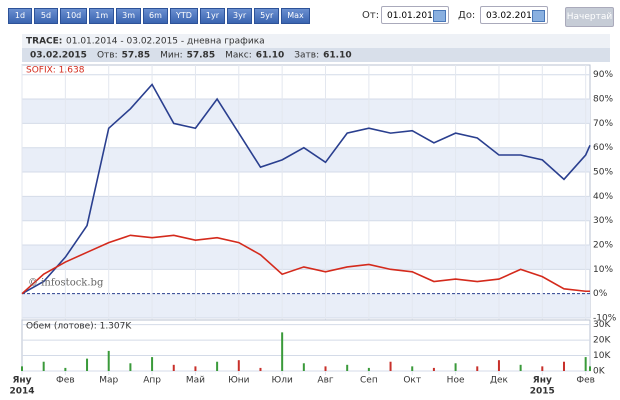  Describe the element at coordinates (602, 341) in the screenshot. I see `y-tick-label: 20K` at that location.